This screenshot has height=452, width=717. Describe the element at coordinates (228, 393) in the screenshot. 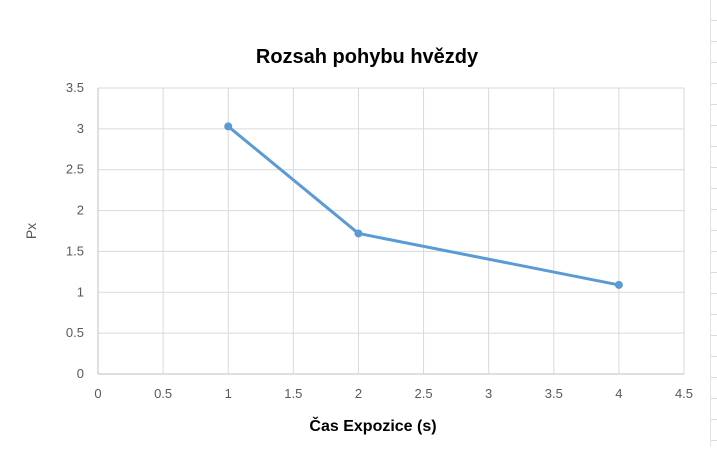

I see `x-tick-label: 1` at that location.